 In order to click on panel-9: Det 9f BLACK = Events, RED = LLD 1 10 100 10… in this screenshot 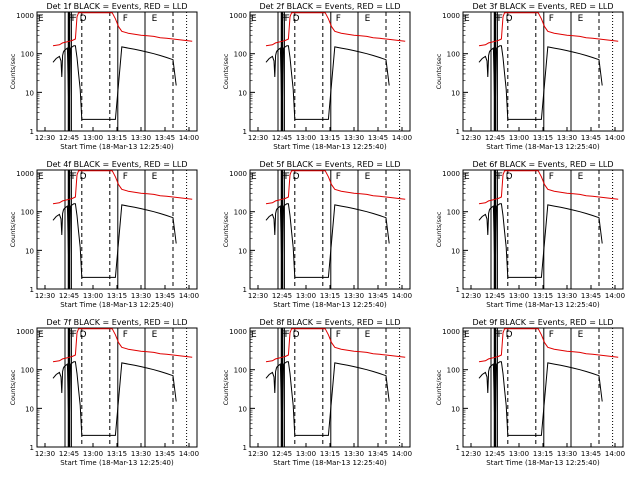, I will do `click(530, 392)`.